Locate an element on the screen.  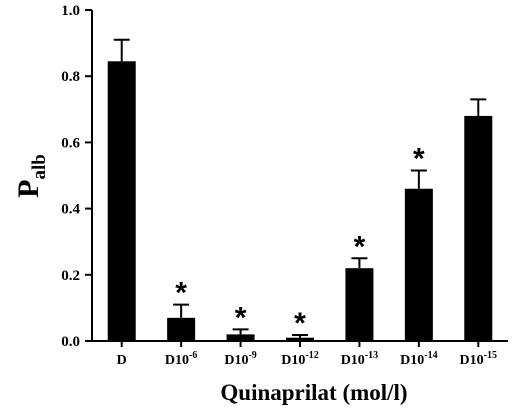
x-category-label: D10-15 is located at coordinates (478, 359).